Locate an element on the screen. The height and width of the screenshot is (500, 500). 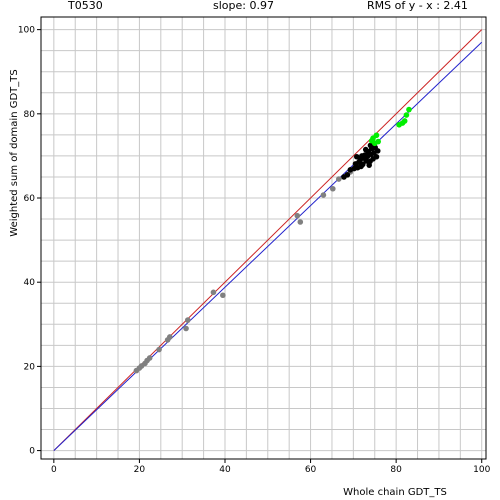
y-tick-label: 60 is located at coordinates (30, 199).